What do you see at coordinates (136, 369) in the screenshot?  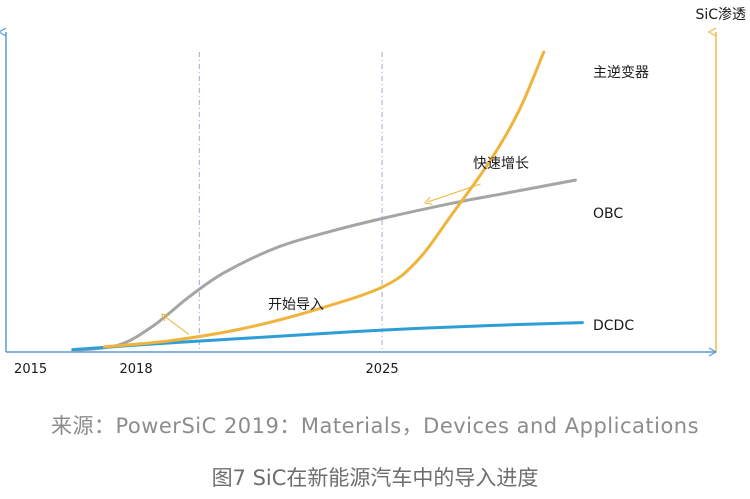 I see `x-tick-label-2018: 2018` at bounding box center [136, 369].